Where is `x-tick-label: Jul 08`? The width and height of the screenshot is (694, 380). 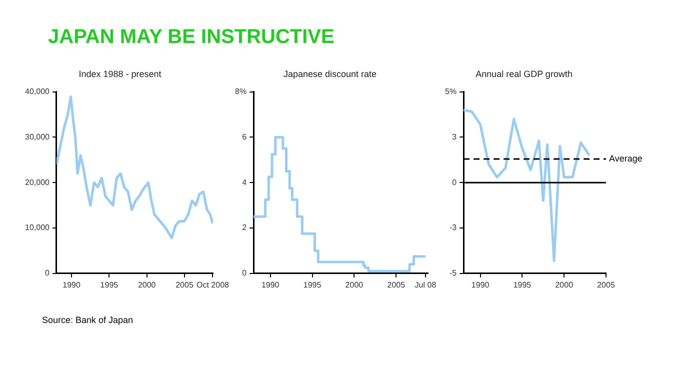
x-tick-label: Jul 08 is located at coordinates (425, 285).